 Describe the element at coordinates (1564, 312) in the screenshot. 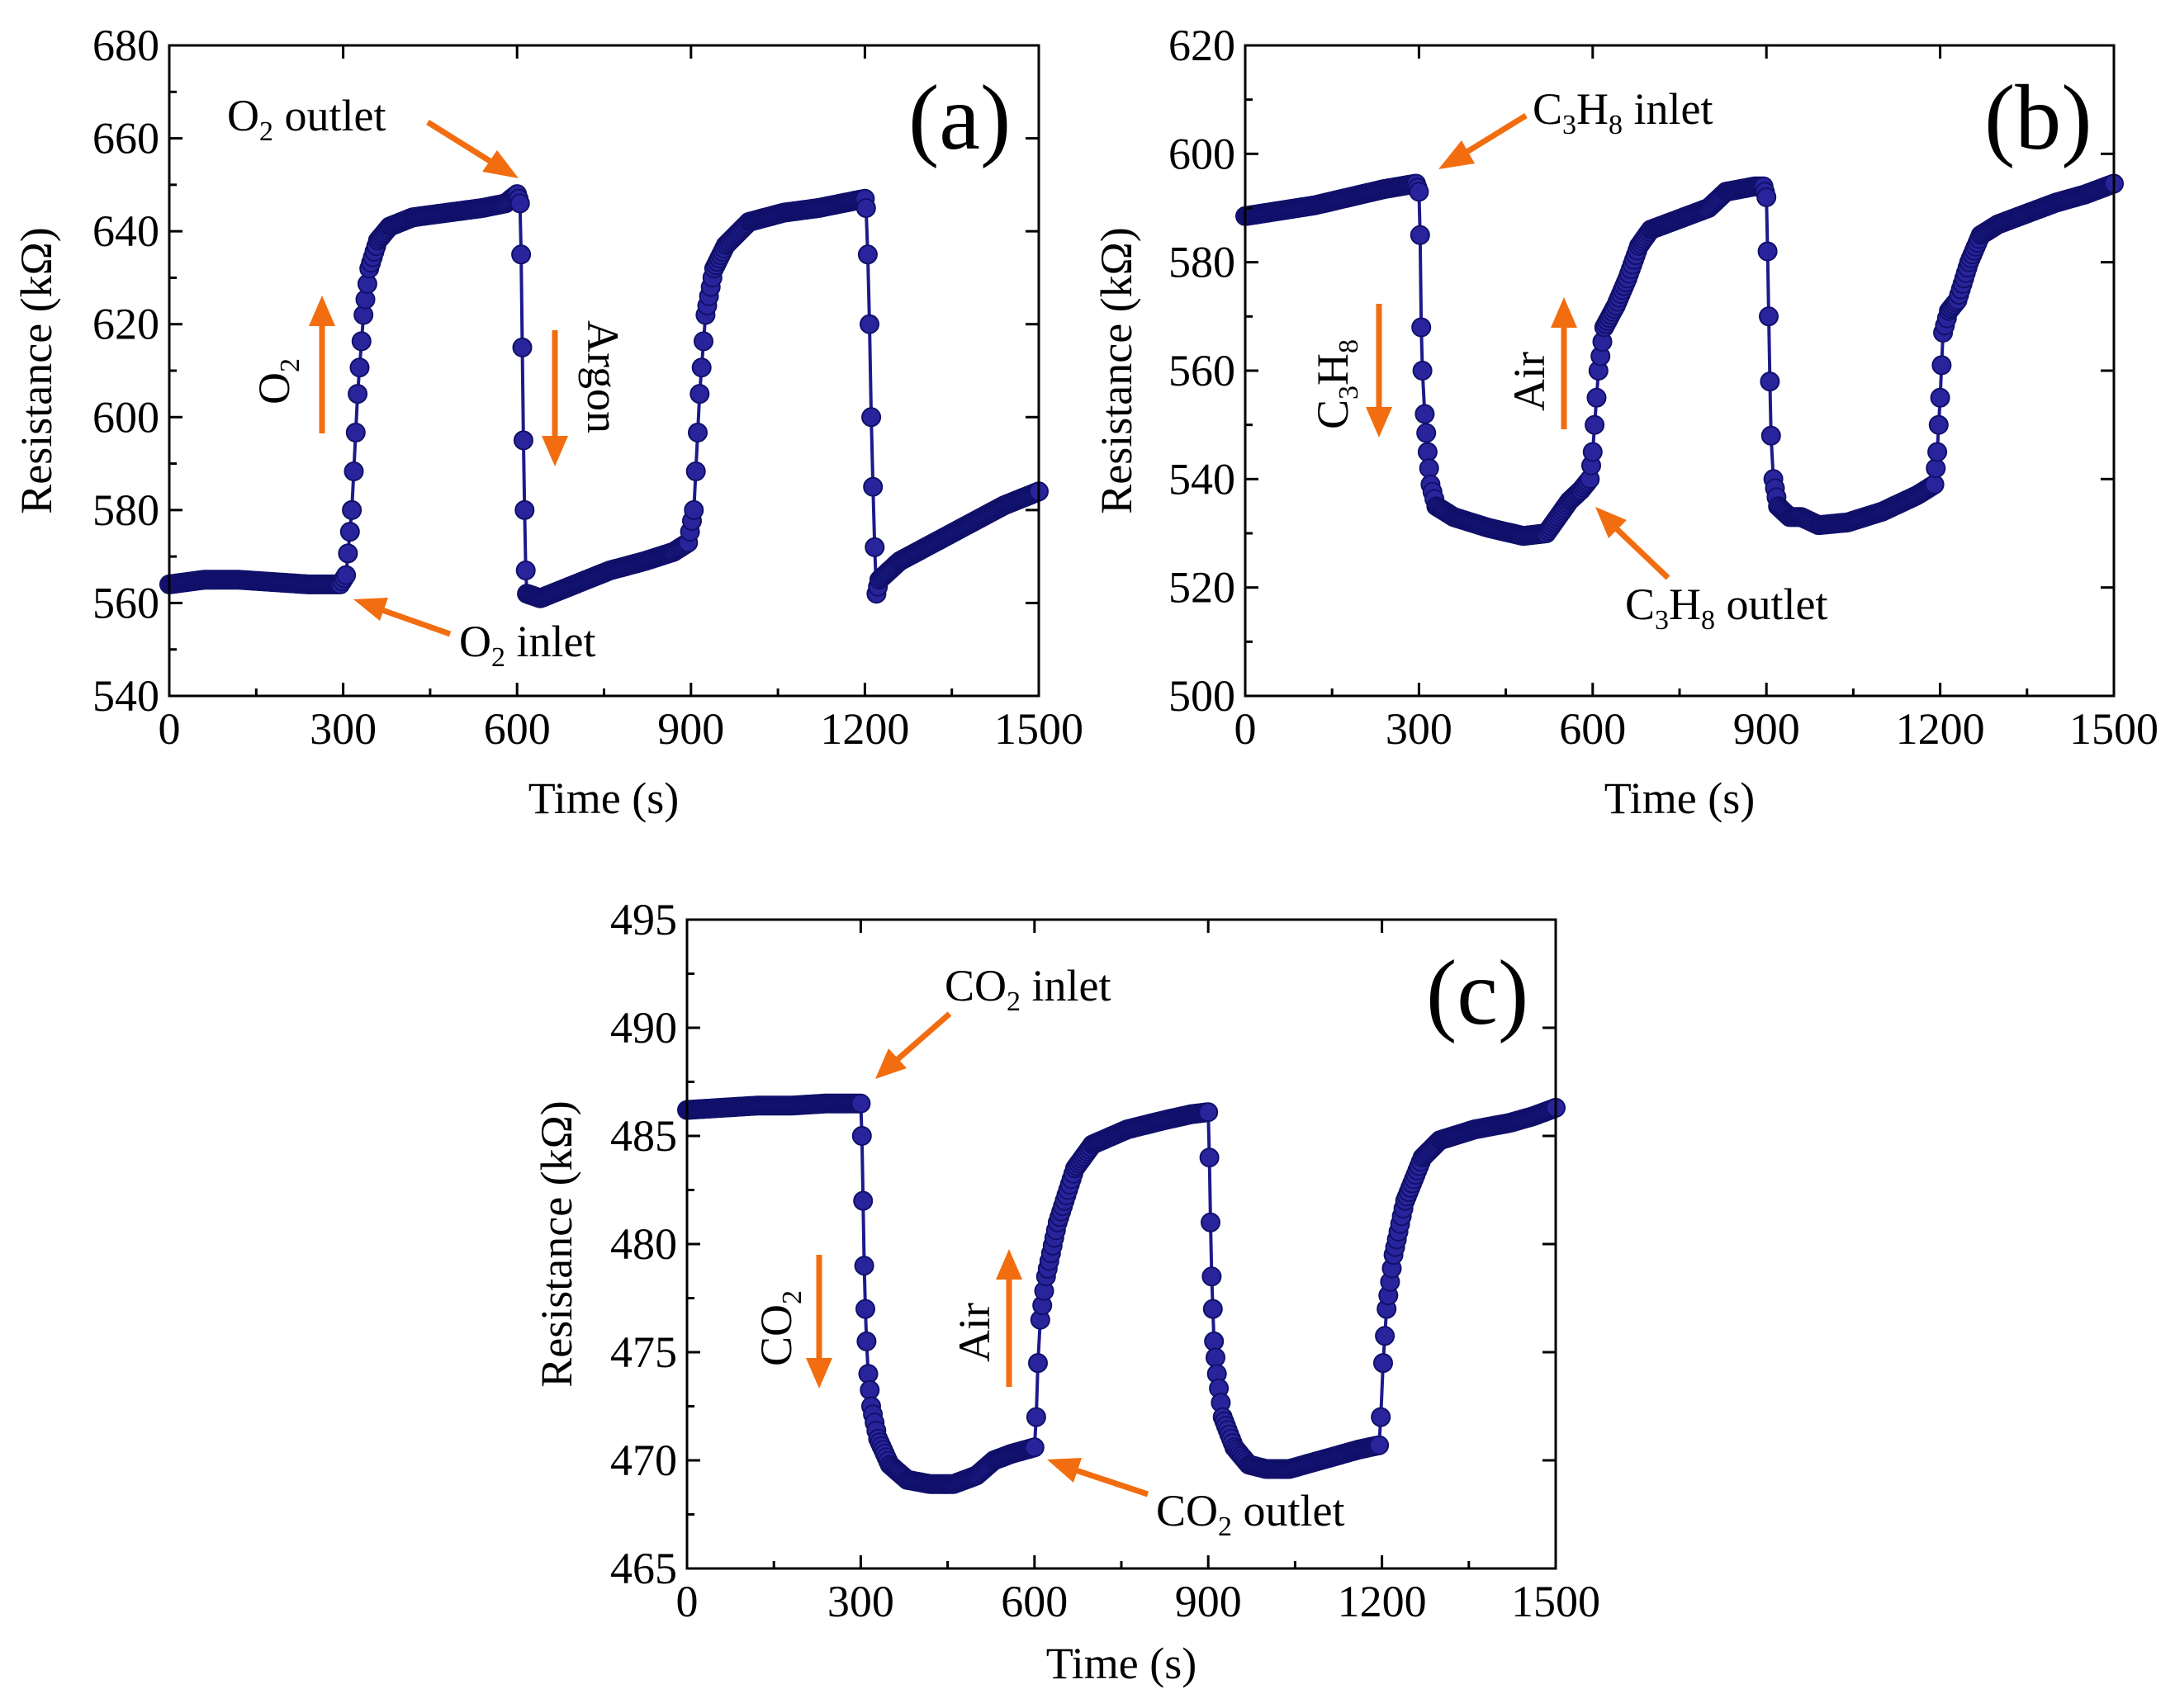

I see `panel-b-air-up-arrowhead` at that location.